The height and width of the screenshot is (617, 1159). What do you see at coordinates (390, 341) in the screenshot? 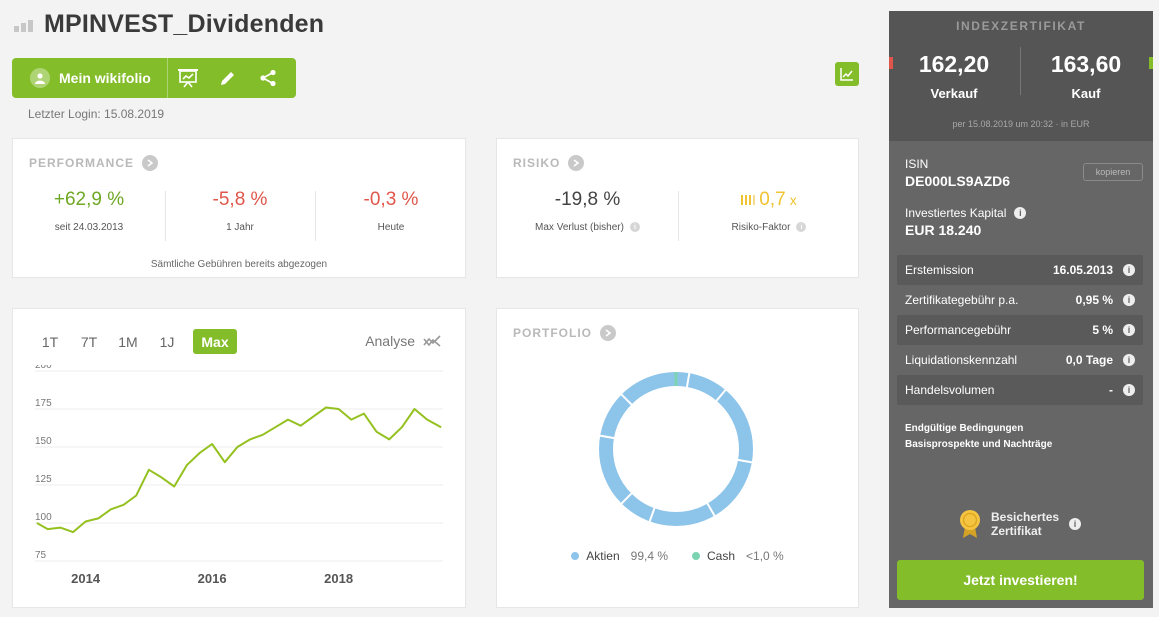
I see `analyse-label: Analyse` at bounding box center [390, 341].